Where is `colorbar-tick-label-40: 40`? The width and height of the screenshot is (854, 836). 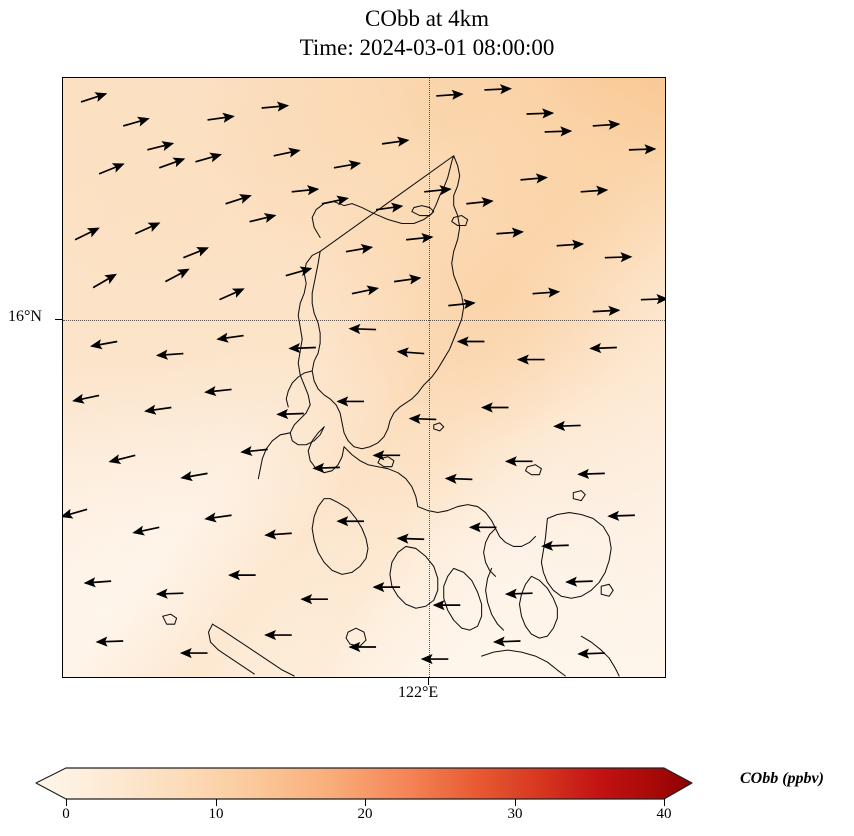
colorbar-tick-label-40: 40 is located at coordinates (664, 814).